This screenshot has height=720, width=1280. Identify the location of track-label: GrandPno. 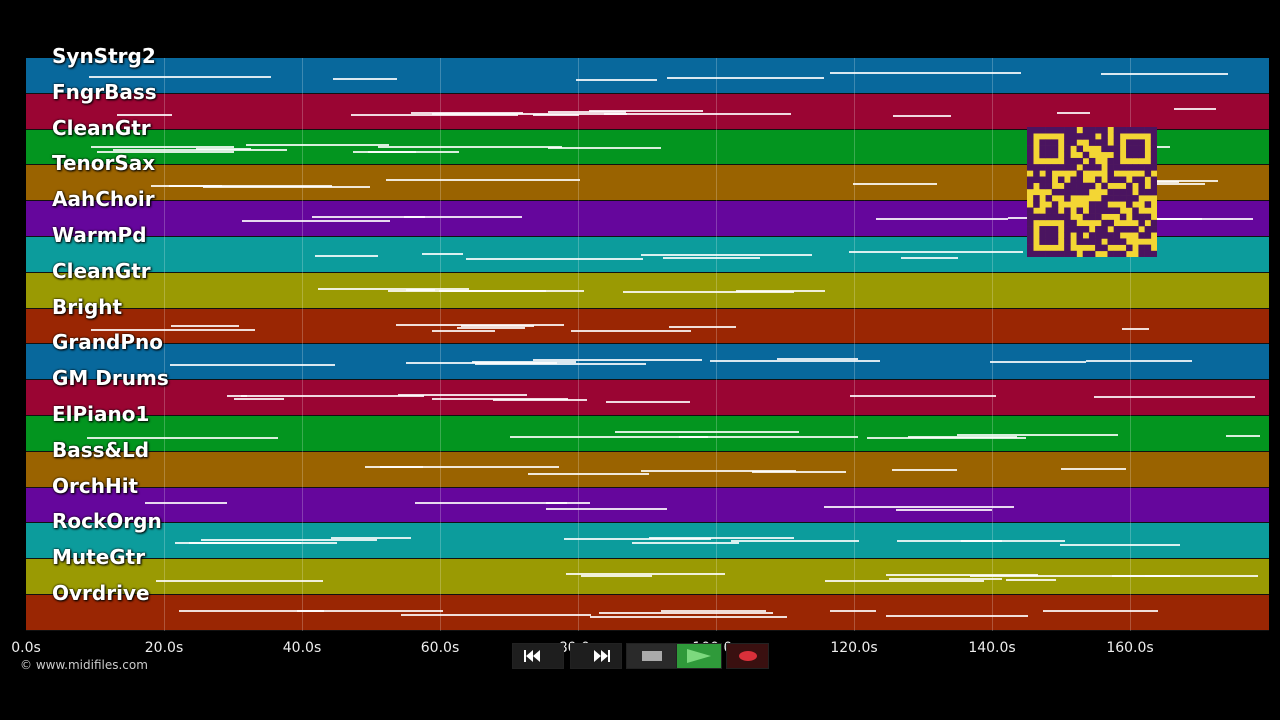
(107, 342).